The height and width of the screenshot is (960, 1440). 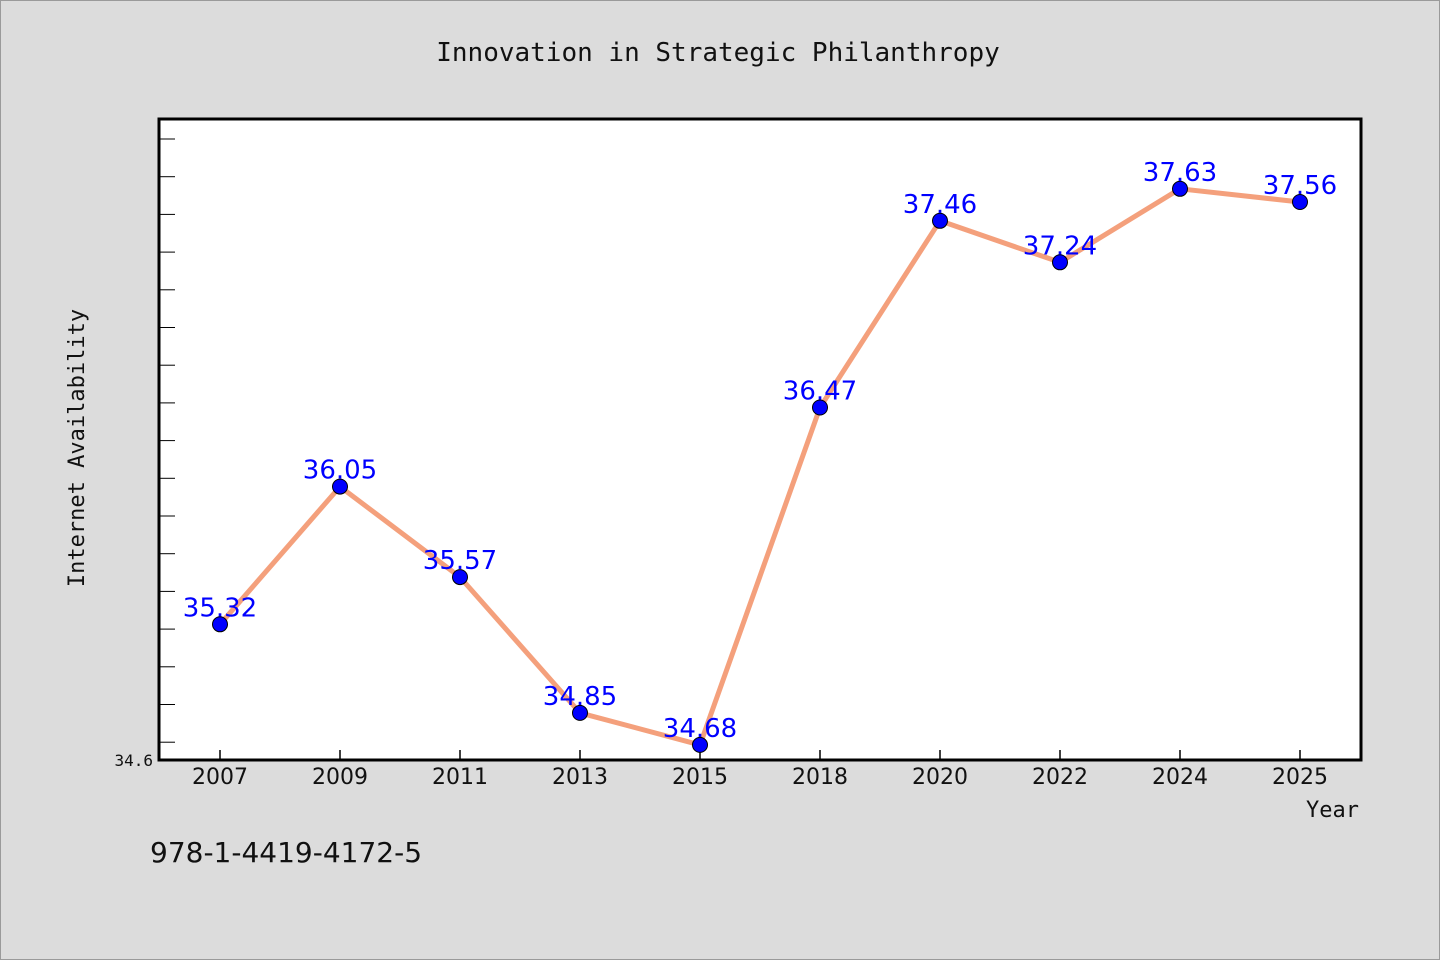 What do you see at coordinates (1060, 246) in the screenshot?
I see `data-label: 37.24` at bounding box center [1060, 246].